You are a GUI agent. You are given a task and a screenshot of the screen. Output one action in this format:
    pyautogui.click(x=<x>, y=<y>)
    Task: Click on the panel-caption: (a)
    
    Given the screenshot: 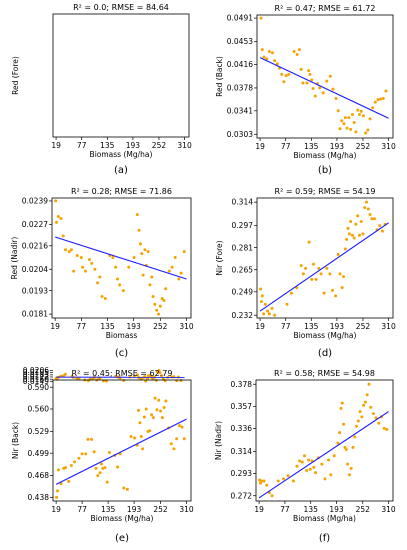 What is the action you would take?
    pyautogui.click(x=121, y=170)
    